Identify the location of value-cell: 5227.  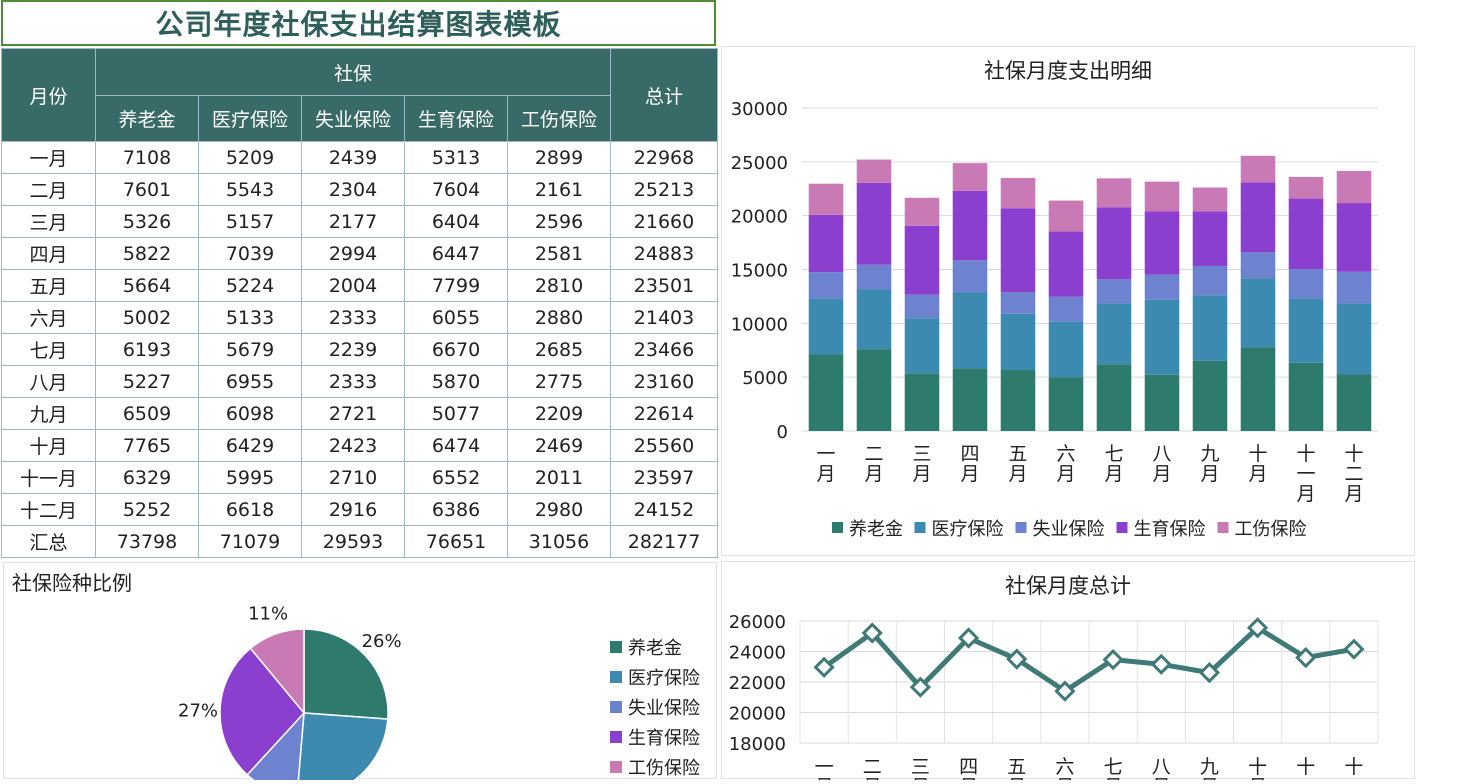
(147, 381).